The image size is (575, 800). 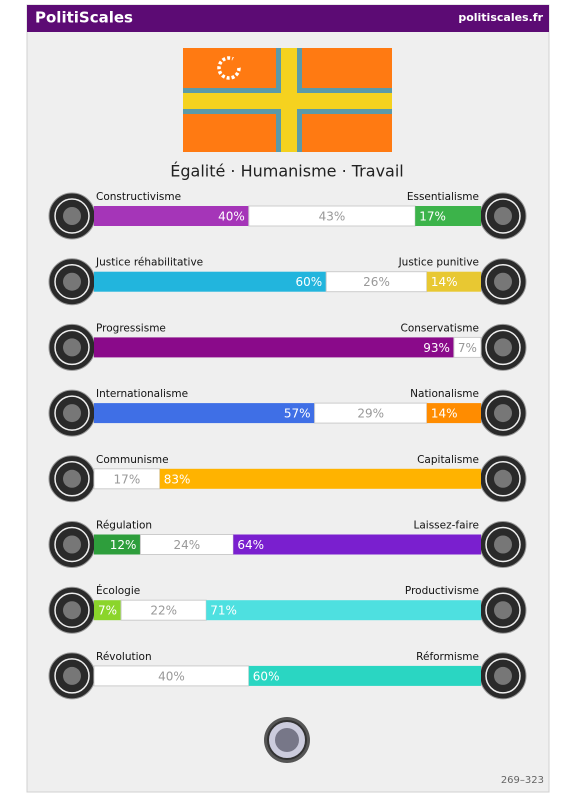 What do you see at coordinates (142, 394) in the screenshot?
I see `left-label: Internationalisme` at bounding box center [142, 394].